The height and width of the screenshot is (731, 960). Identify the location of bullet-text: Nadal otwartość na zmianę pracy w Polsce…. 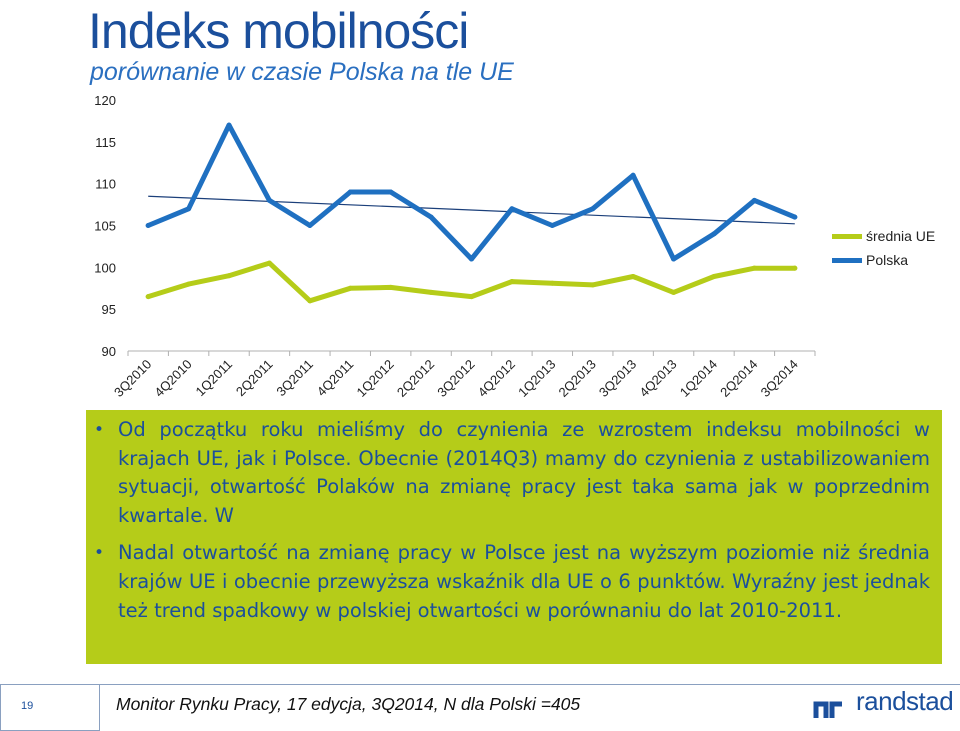
(524, 581).